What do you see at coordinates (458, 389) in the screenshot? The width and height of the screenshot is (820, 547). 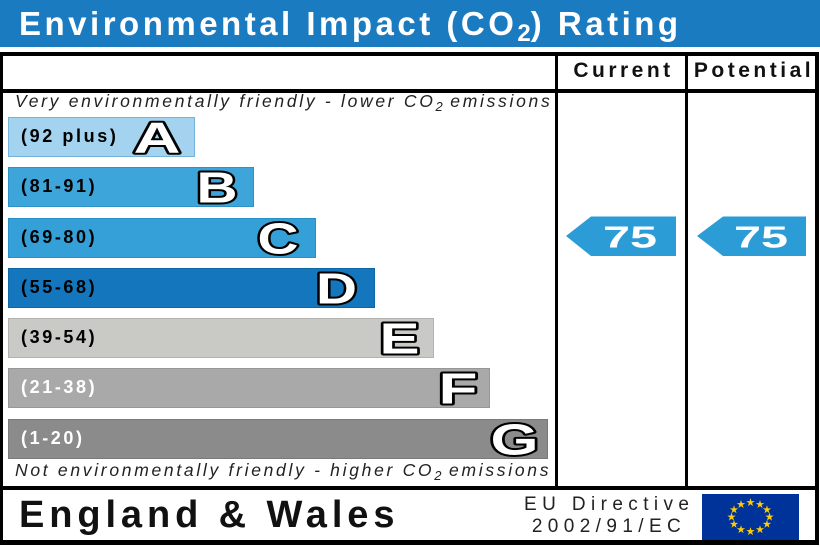 I see `svg-text: F` at bounding box center [458, 389].